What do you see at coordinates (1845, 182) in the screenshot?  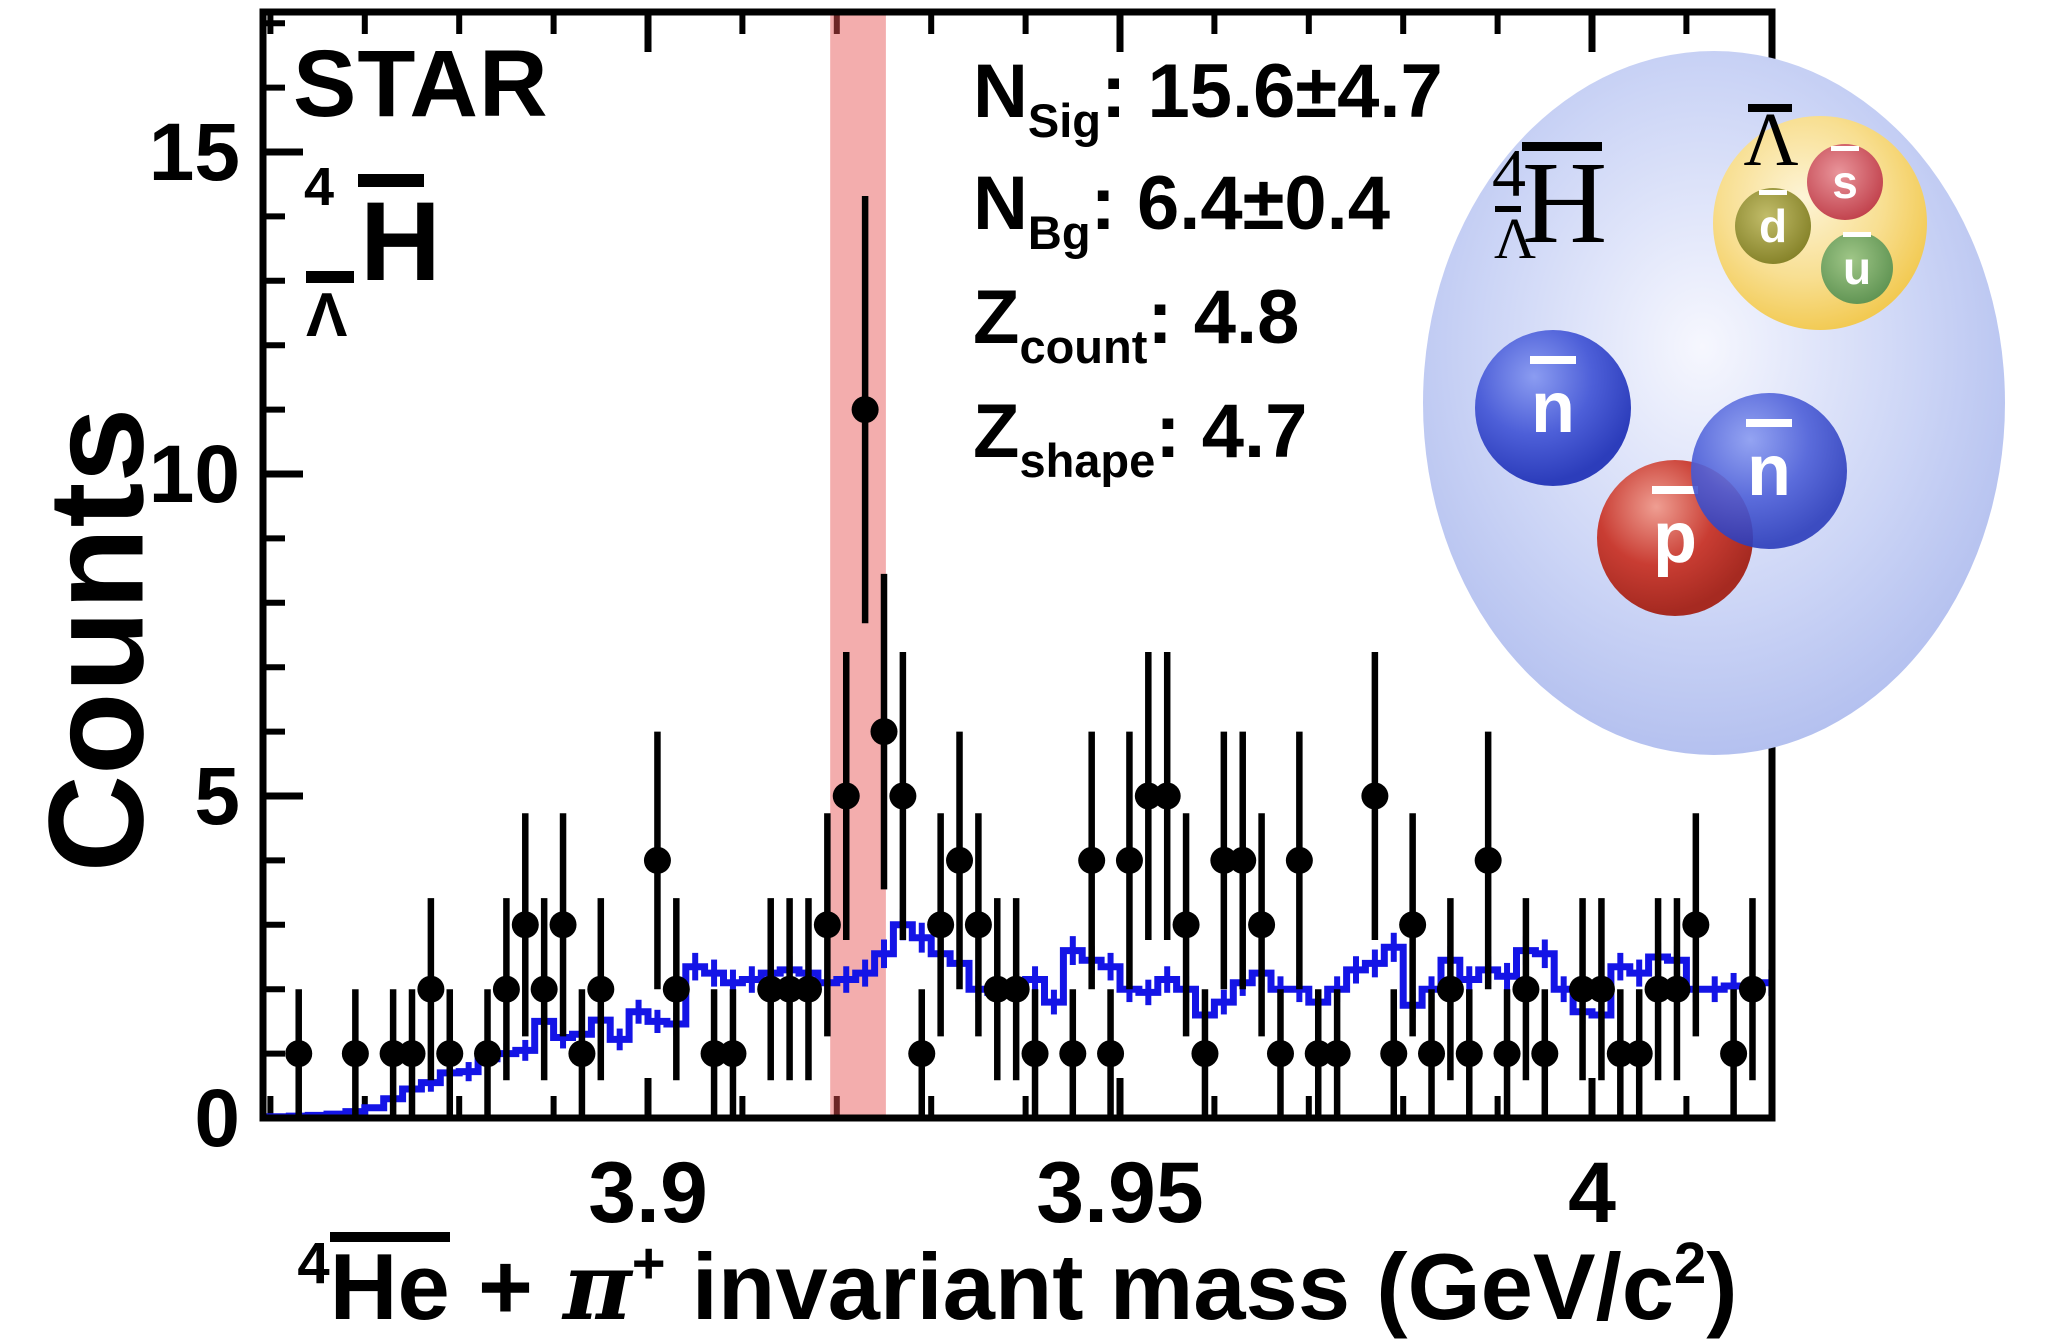 I see `antiquark-s-label: s` at bounding box center [1845, 182].